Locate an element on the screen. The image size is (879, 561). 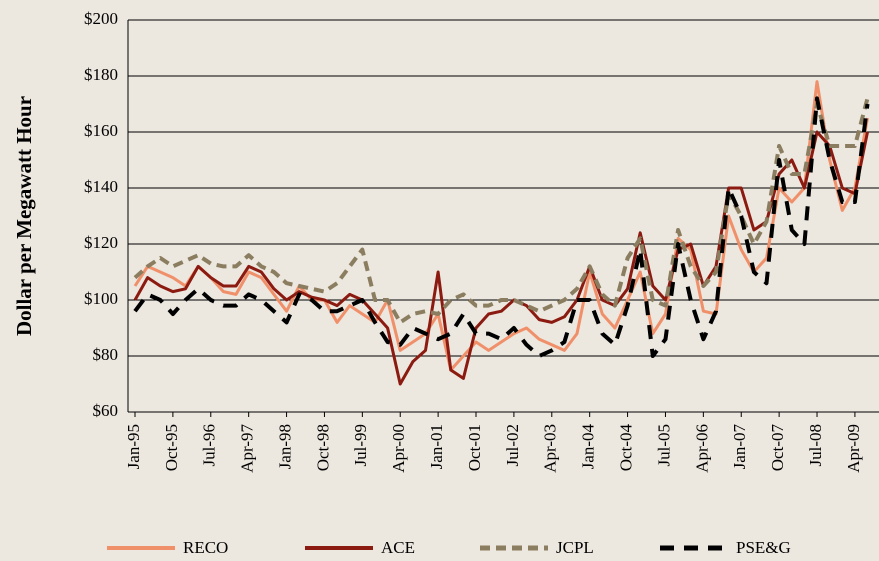
y-tick-label: $160 is located at coordinates (101, 130).